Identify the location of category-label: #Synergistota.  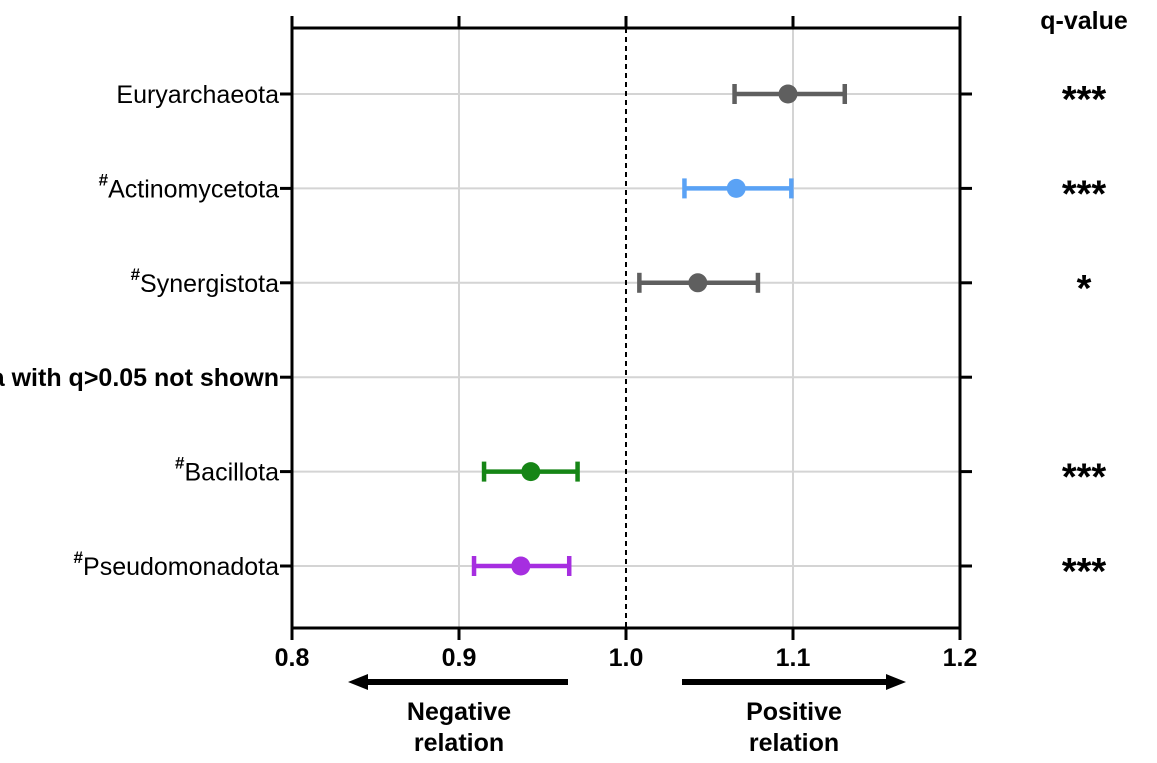
(205, 281).